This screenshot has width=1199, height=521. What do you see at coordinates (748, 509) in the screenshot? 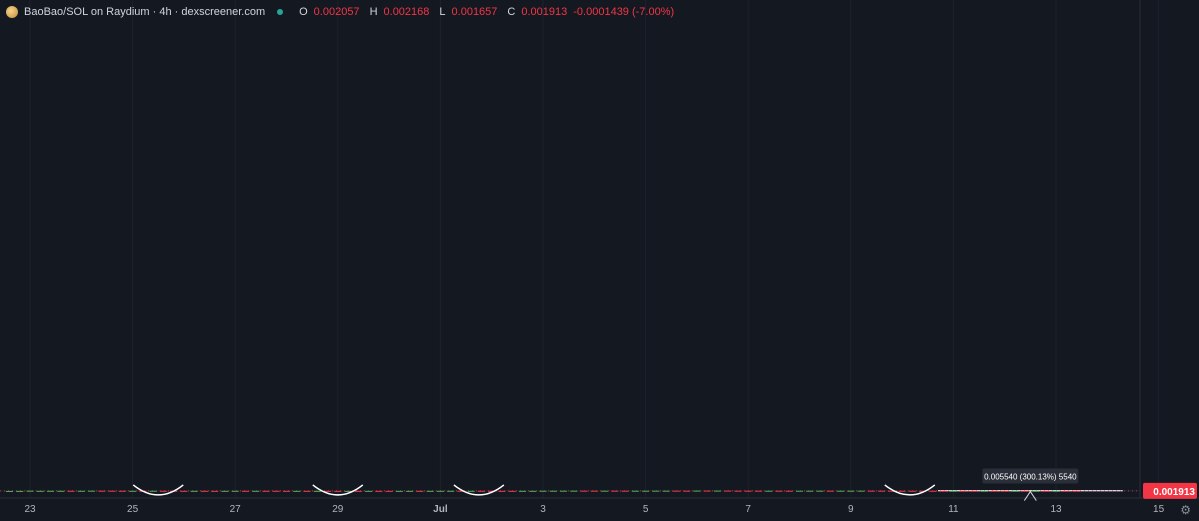
I see `x-tick-label: 7` at bounding box center [748, 509].